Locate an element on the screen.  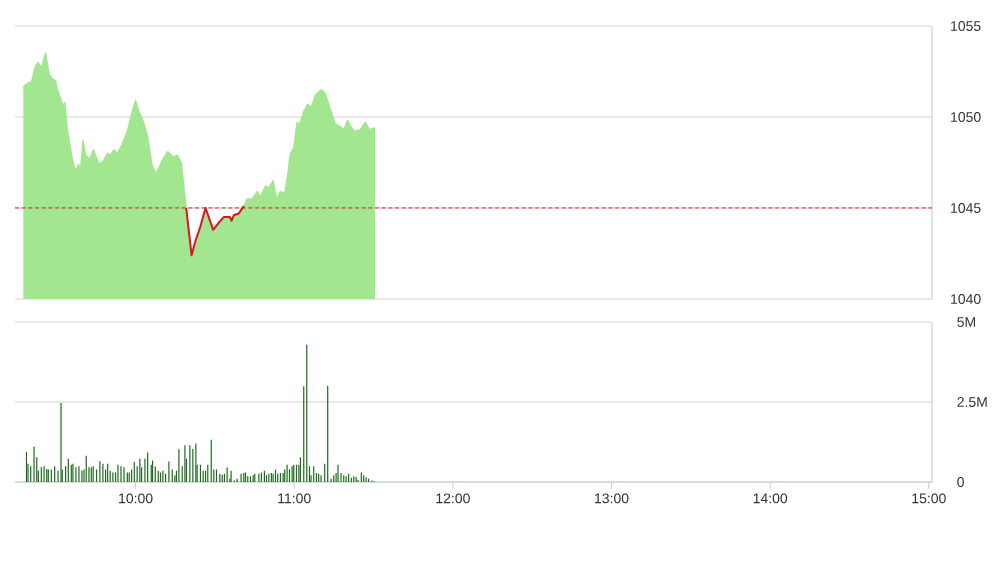
y-tick-label: 1055 is located at coordinates (966, 26).